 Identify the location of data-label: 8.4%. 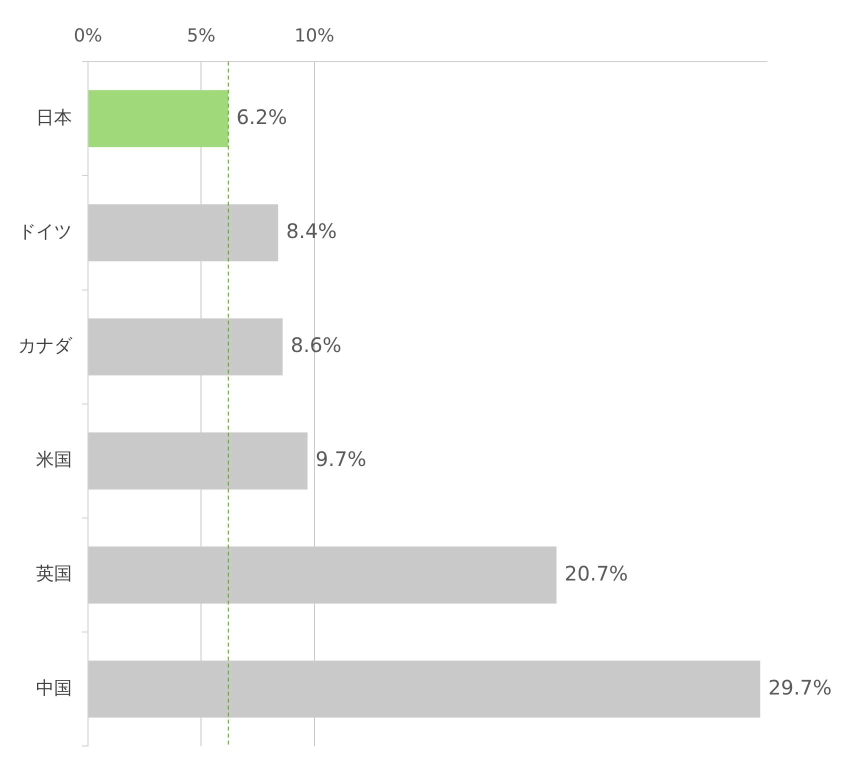
(311, 230).